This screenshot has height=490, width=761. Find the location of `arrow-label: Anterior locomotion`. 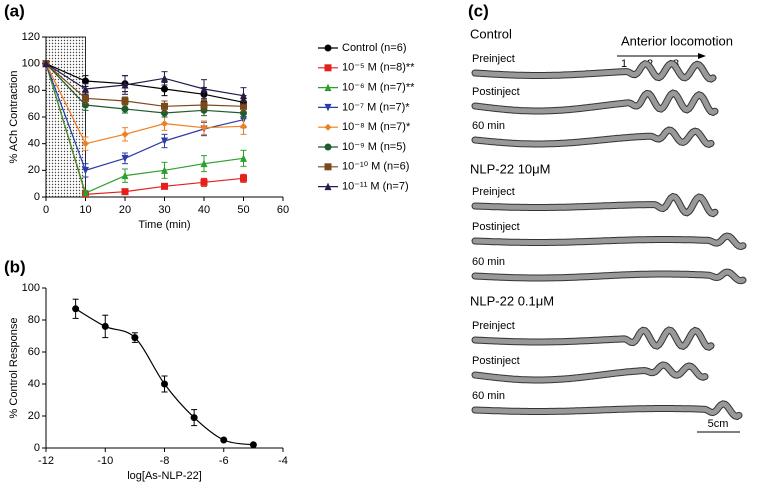

arrow-label: Anterior locomotion is located at coordinates (677, 40).